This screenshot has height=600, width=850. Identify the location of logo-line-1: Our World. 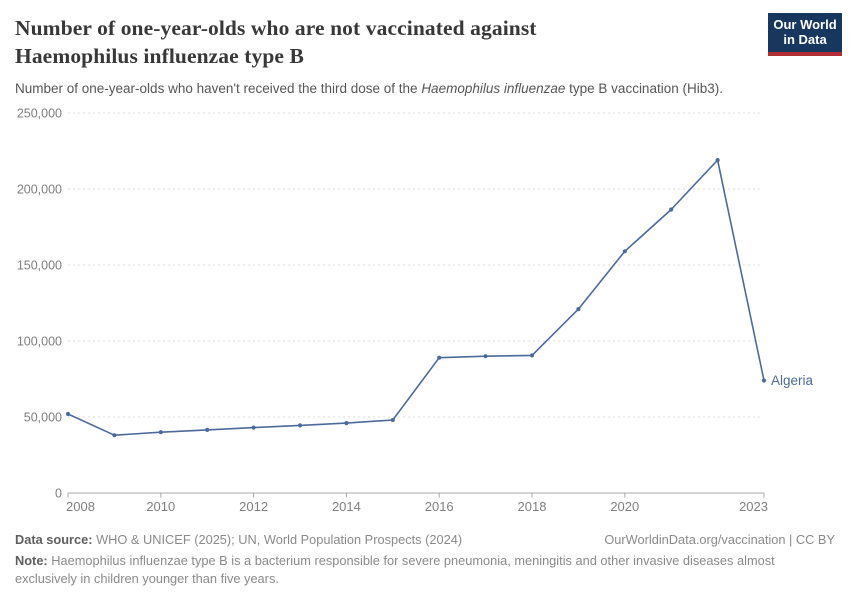
(805, 24).